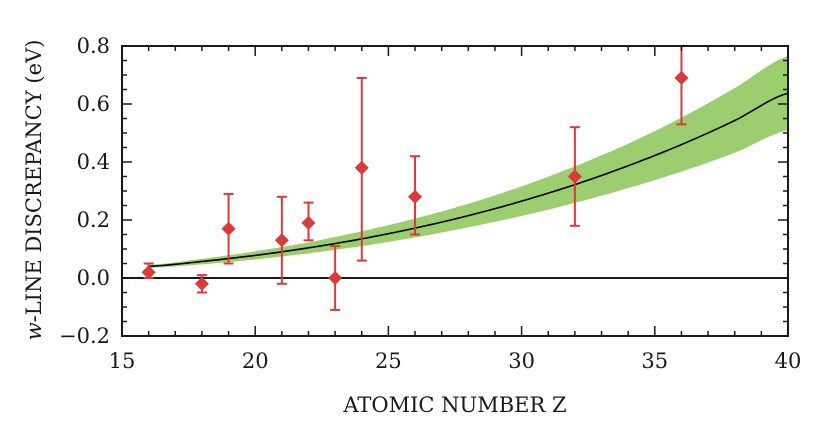 This screenshot has height=430, width=815. I want to click on y-tick-label: 0.0, so click(93, 278).